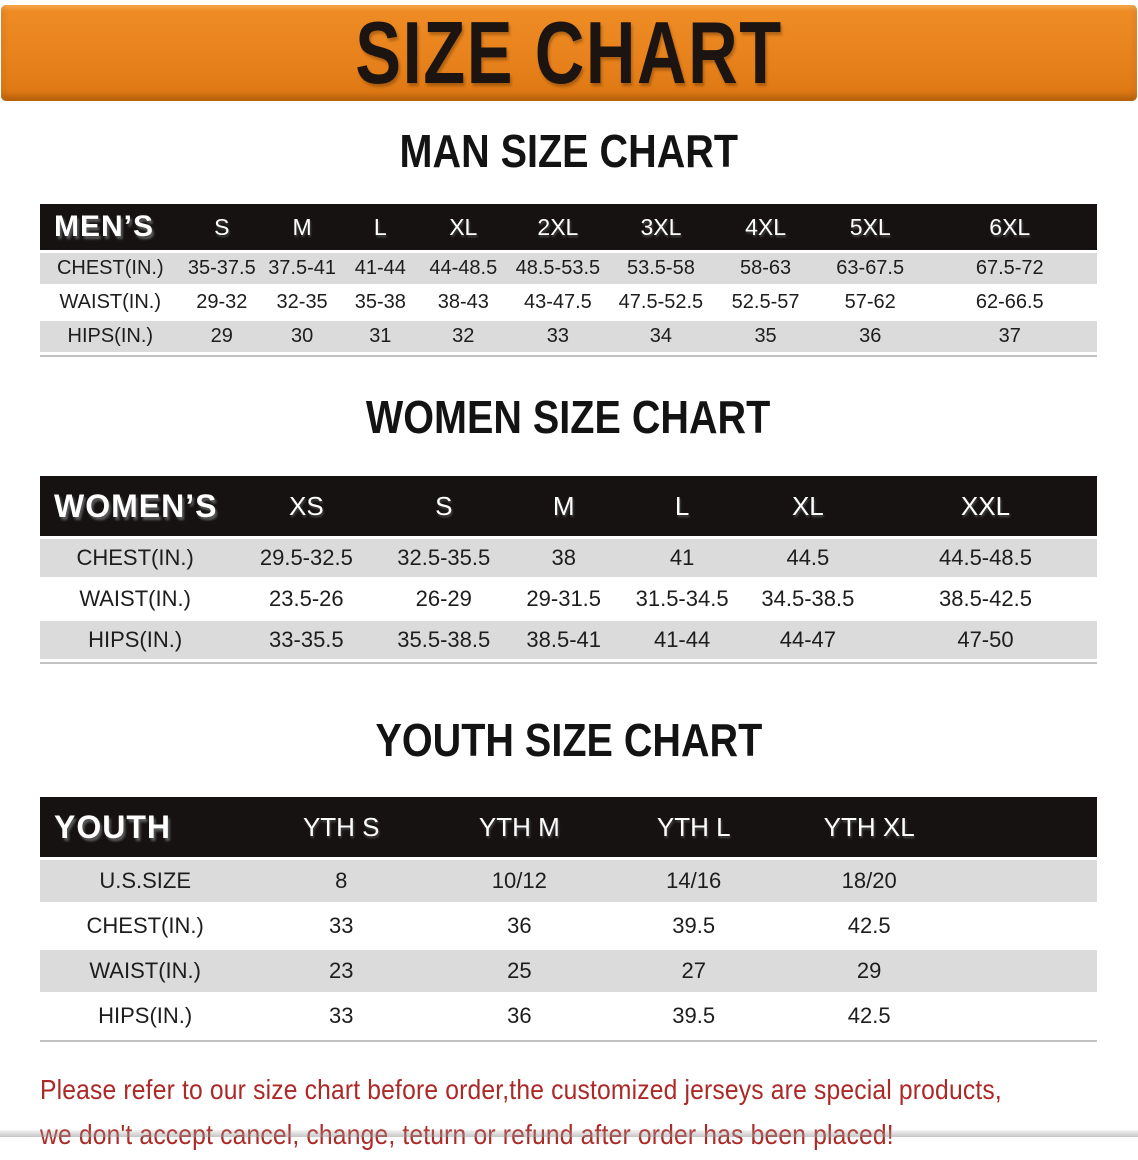 Image resolution: width=1138 pixels, height=1160 pixels. I want to click on size-value-cell: 29, so click(869, 972).